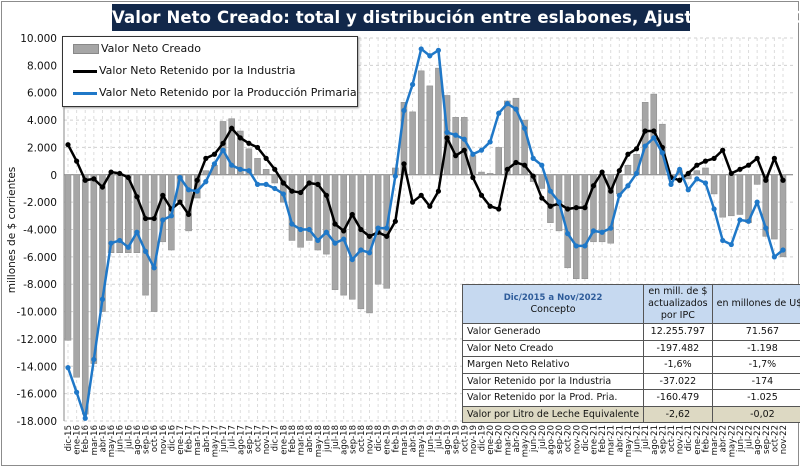  What do you see at coordinates (482, 438) in the screenshot?
I see `x-tick-label: dic-19` at bounding box center [482, 438].